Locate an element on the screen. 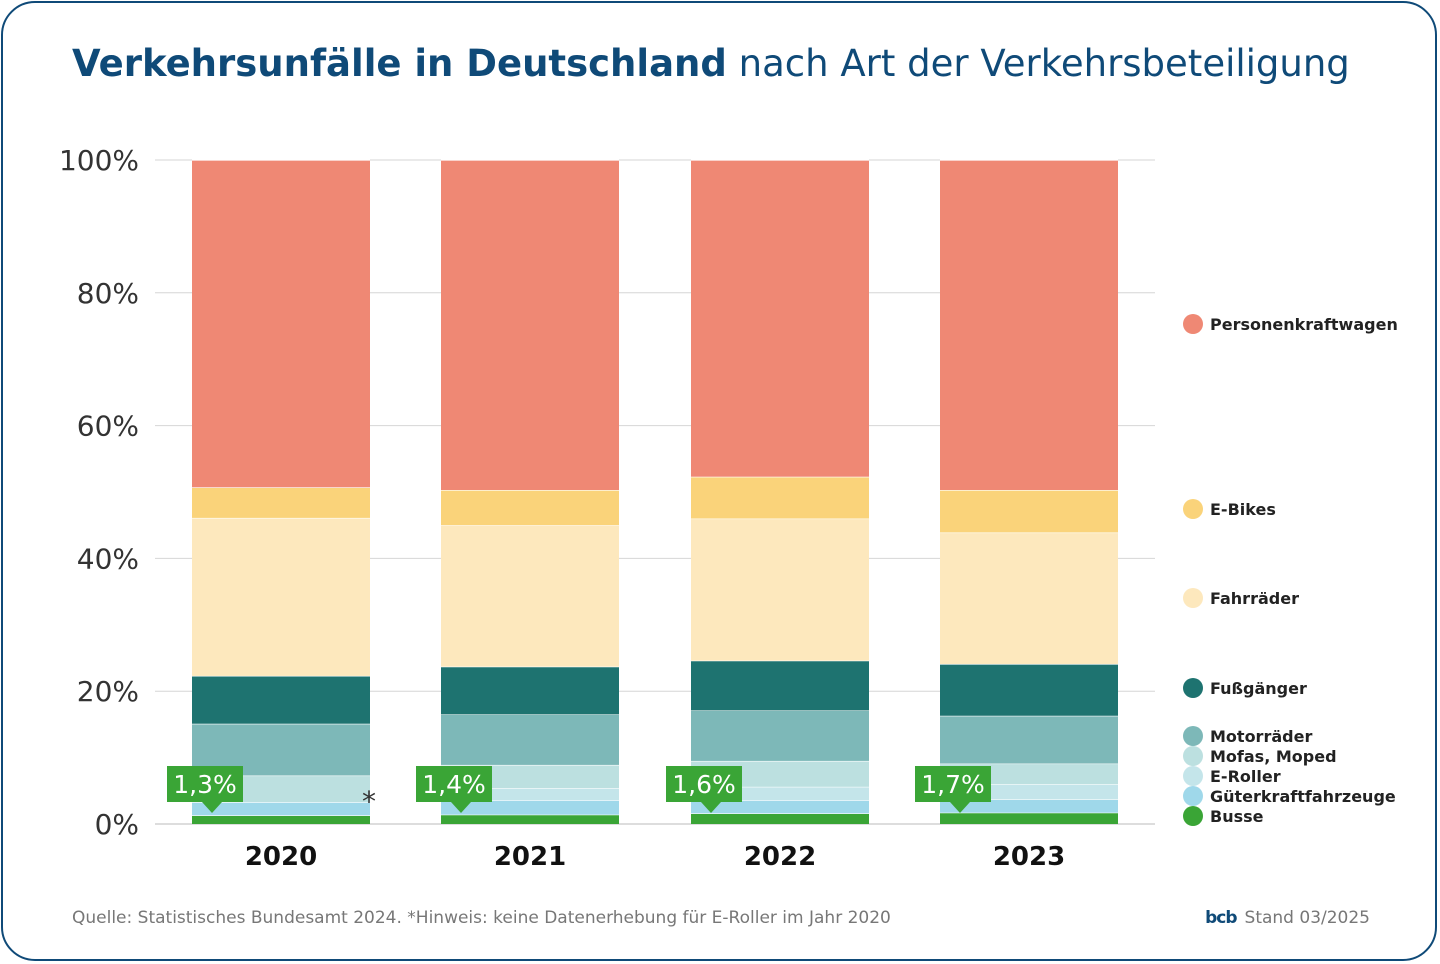 The image size is (1440, 964). stand-info: bcb Stand 03/2025 is located at coordinates (1287, 918).